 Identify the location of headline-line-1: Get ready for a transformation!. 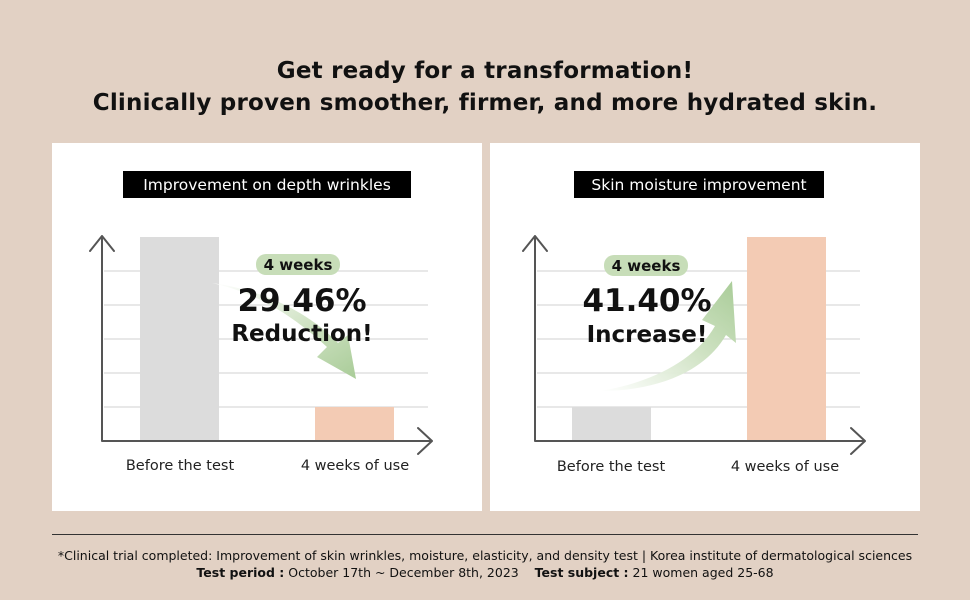
(485, 71).